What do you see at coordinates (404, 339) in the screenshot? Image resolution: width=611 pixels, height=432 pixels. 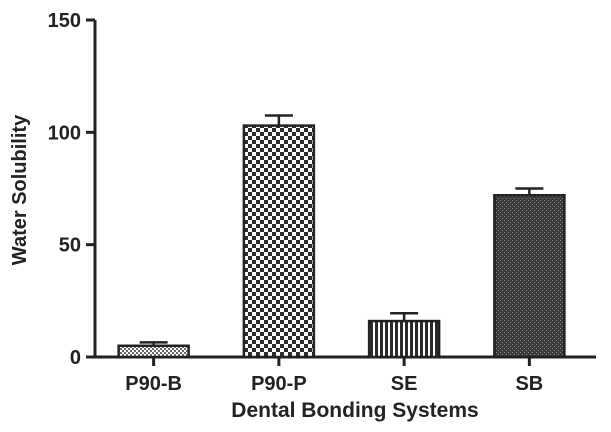 I see `bar-se` at bounding box center [404, 339].